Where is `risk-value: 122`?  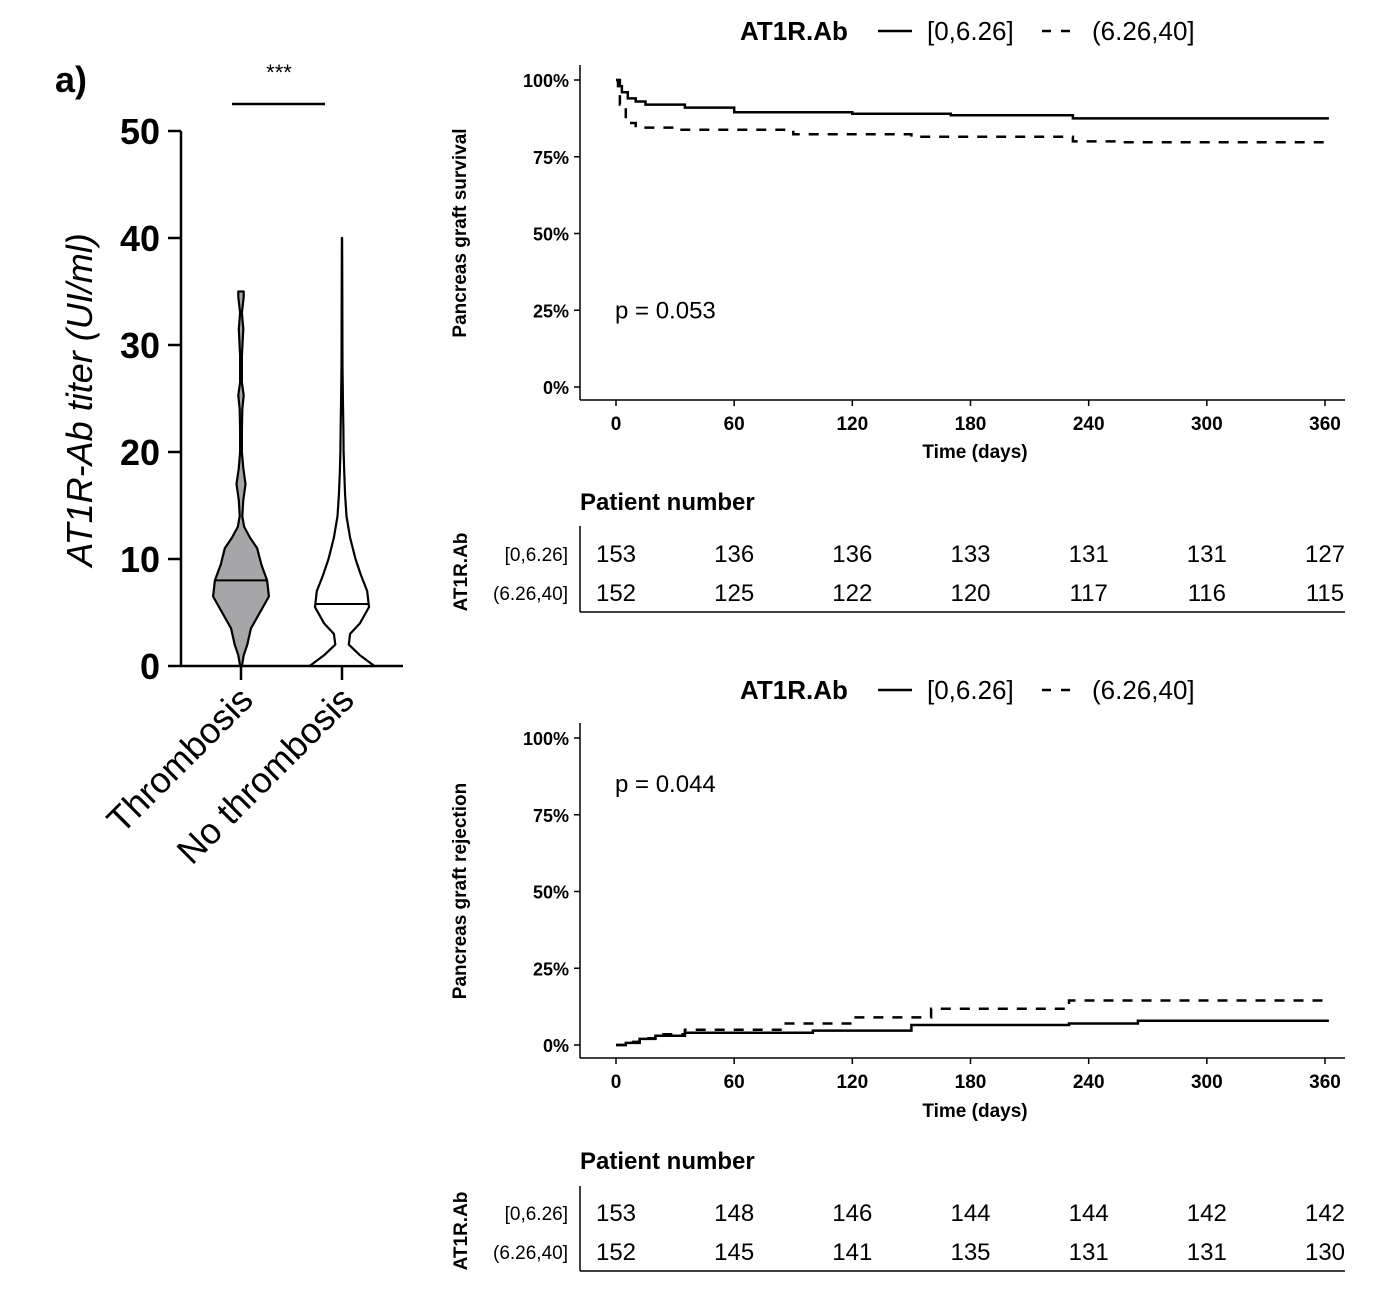 risk-value: 122 is located at coordinates (852, 593).